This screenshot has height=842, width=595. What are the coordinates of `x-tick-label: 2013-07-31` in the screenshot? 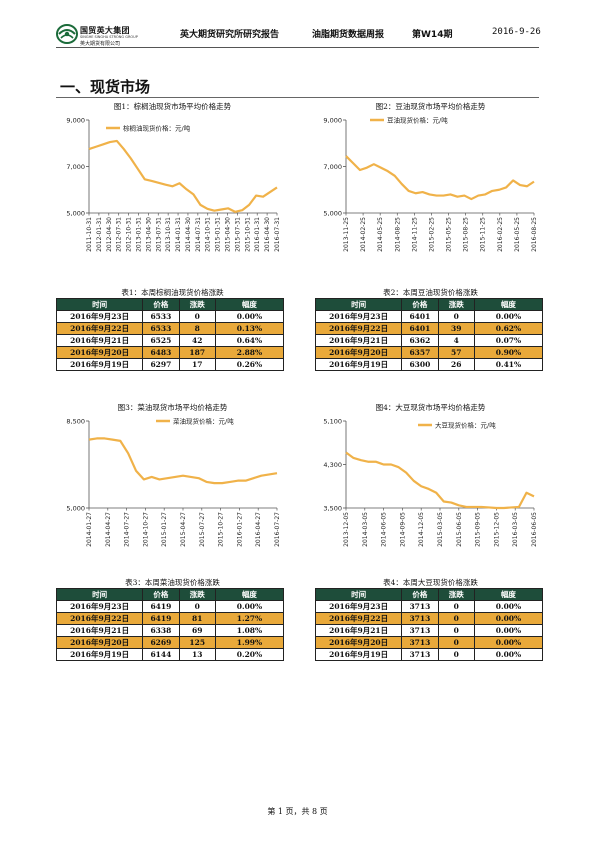 It's located at (158, 234).